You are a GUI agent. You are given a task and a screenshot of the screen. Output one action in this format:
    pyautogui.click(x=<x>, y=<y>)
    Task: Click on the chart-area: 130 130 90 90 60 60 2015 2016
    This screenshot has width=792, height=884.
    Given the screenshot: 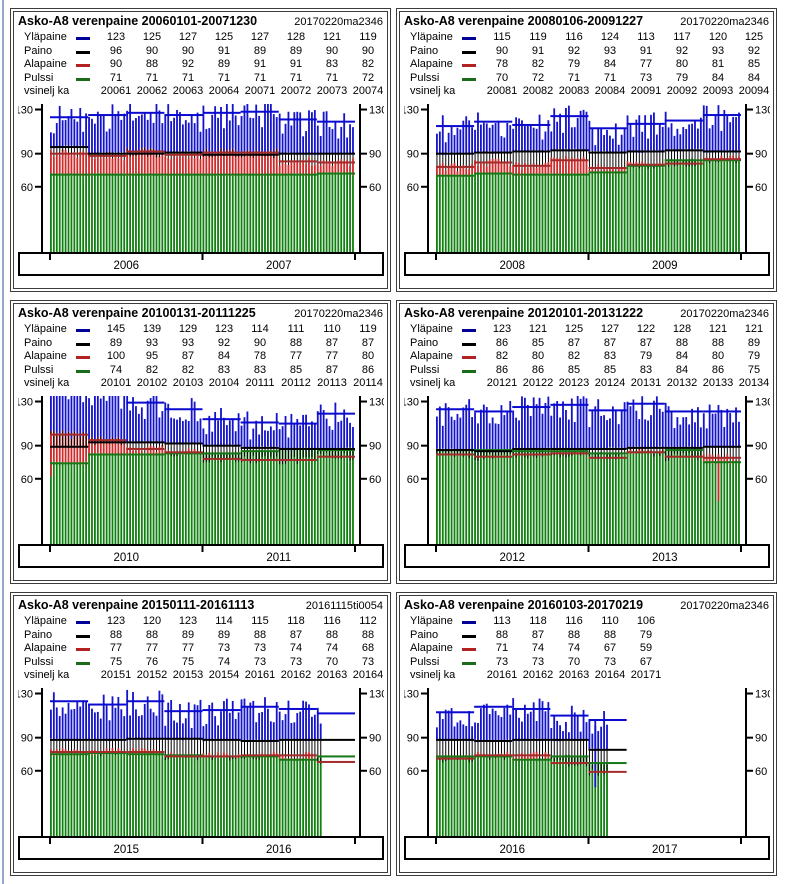 What is the action you would take?
    pyautogui.click(x=201, y=773)
    